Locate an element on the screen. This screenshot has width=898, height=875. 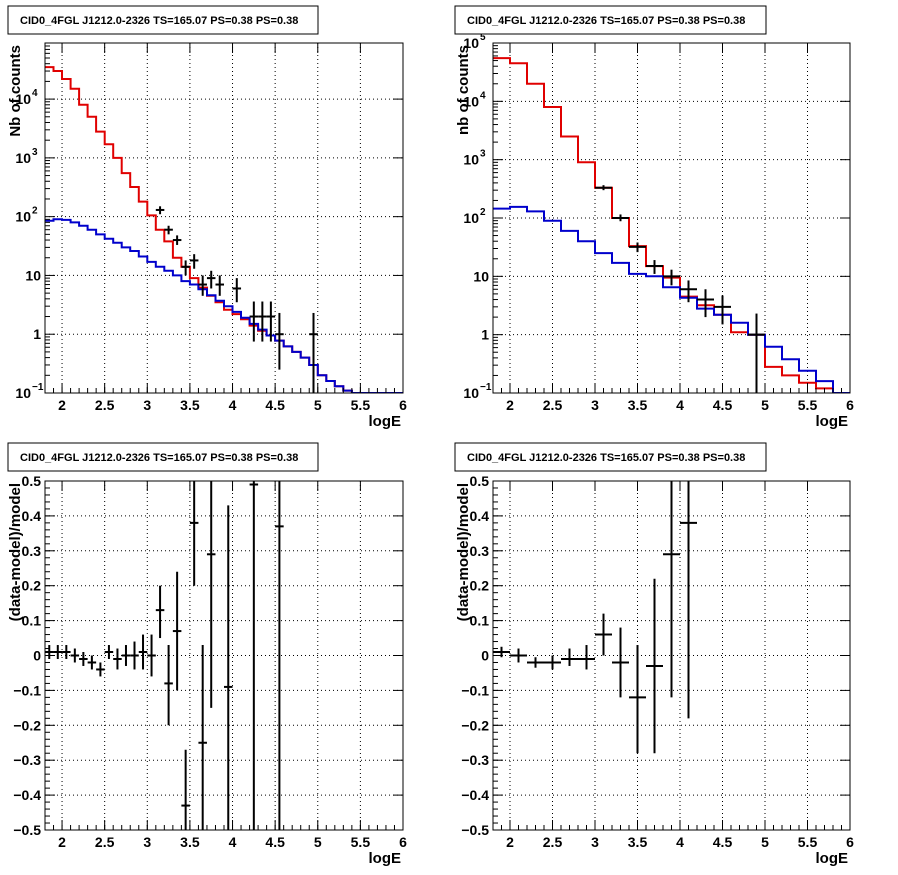
y-tick-label: −0.4 is located at coordinates (27, 795).